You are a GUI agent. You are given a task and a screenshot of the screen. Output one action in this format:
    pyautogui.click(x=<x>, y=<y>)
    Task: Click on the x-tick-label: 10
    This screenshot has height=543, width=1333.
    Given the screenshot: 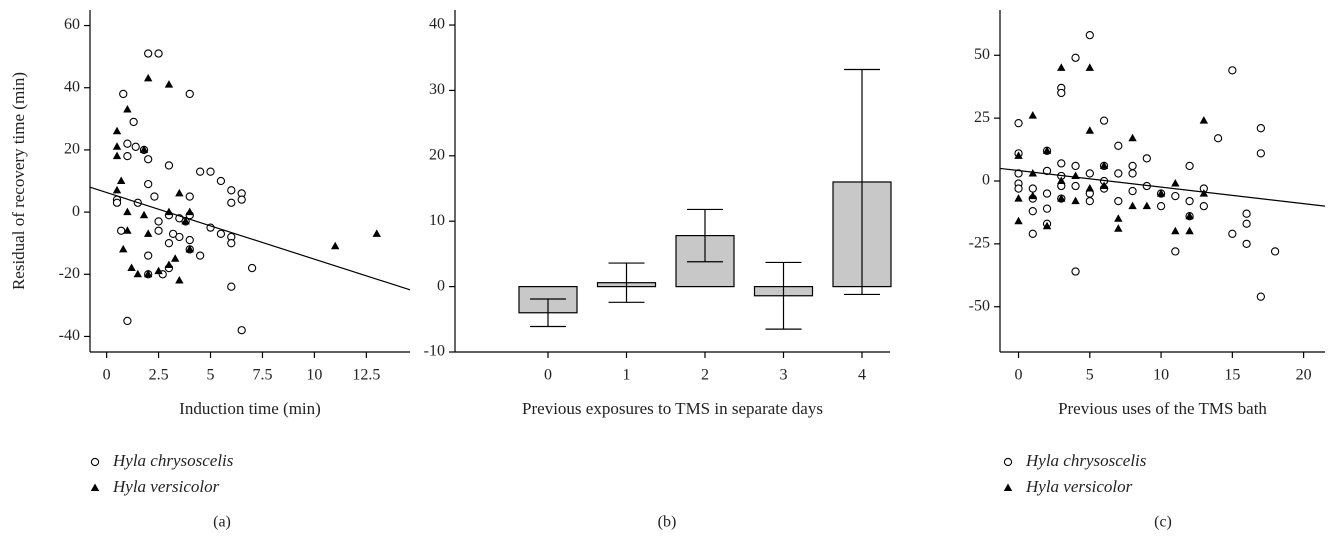 What is the action you would take?
    pyautogui.click(x=1161, y=375)
    